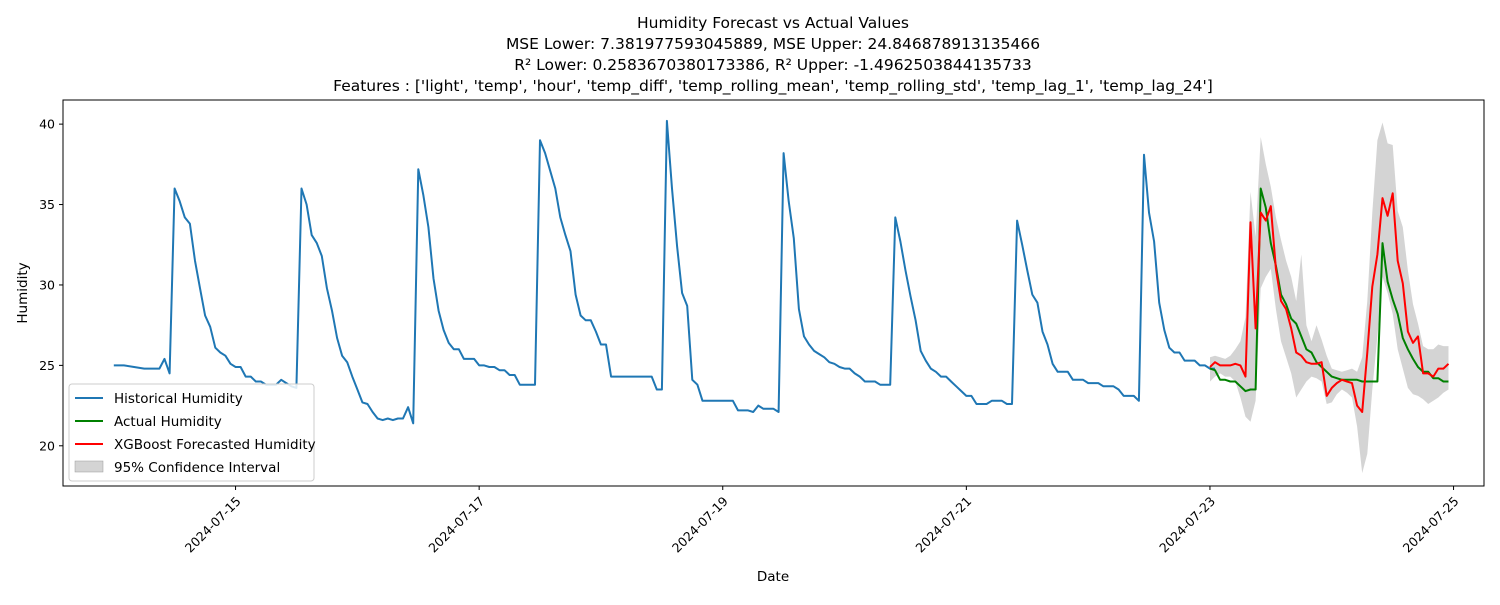 Image resolution: width=1500 pixels, height=605 pixels. I want to click on confidence-interval-layer, so click(1329, 298).